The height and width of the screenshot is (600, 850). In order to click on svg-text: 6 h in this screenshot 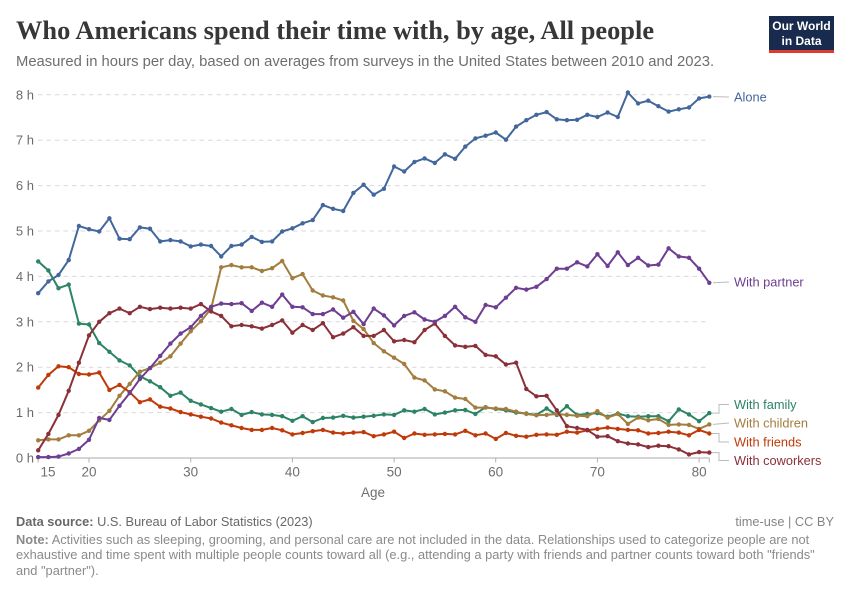, I will do `click(25, 185)`.